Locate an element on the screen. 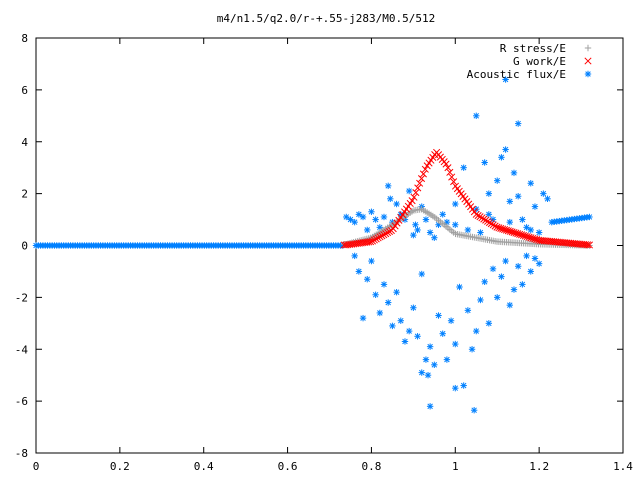 This screenshot has height=480, width=640. y-tick-label: -6 is located at coordinates (21, 401).